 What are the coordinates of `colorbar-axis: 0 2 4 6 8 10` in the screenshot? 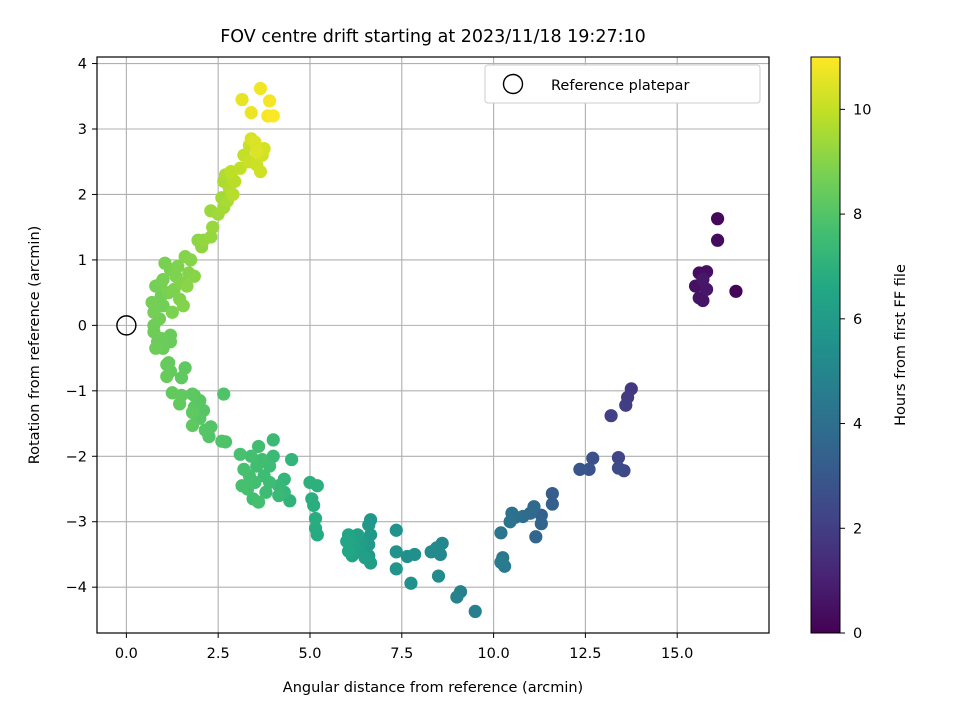 It's located at (855, 372).